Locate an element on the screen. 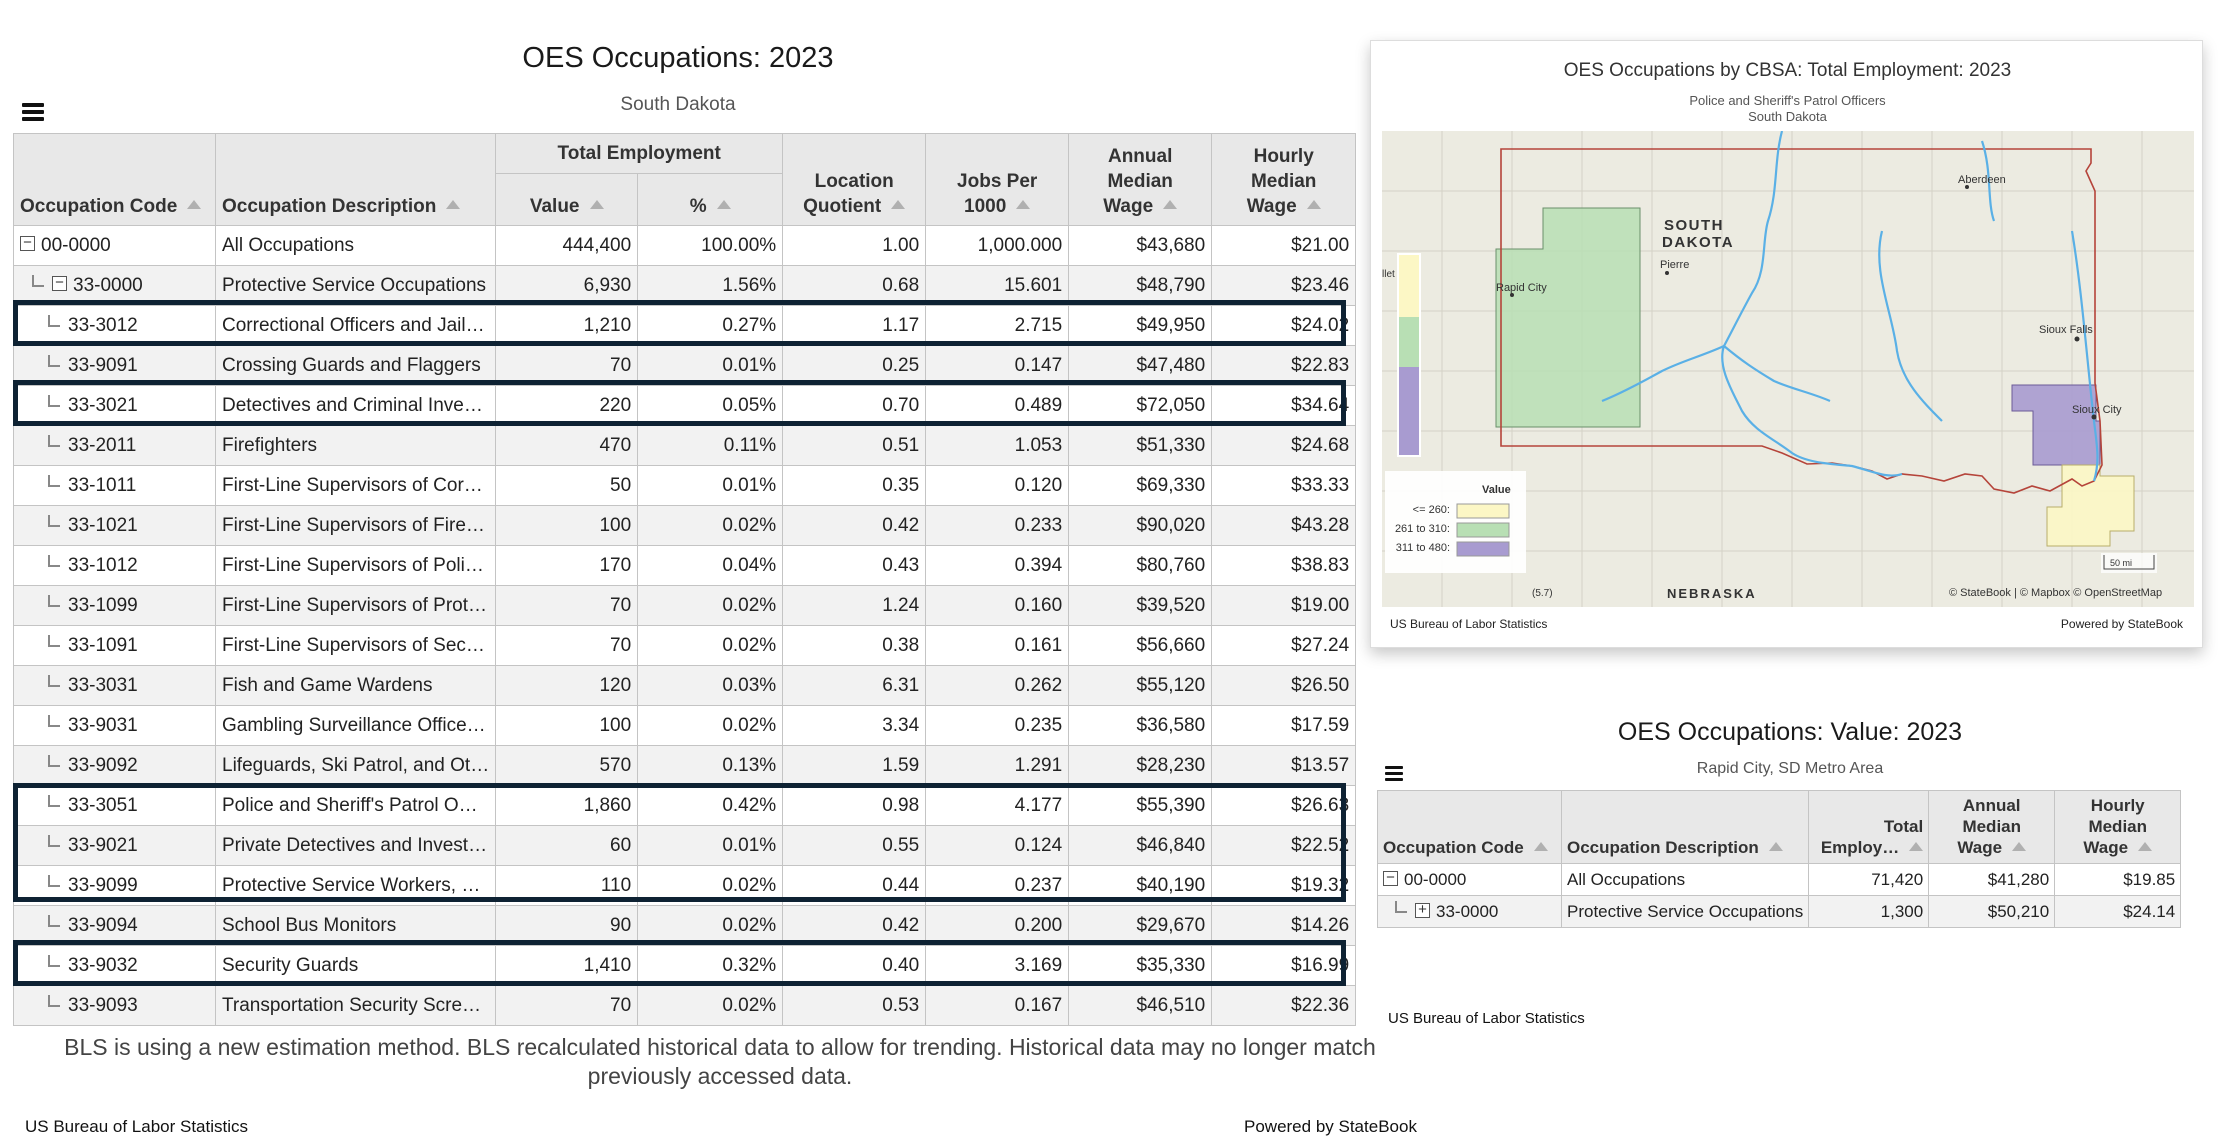 Image resolution: width=2224 pixels, height=1146 pixels. region-rapid-city is located at coordinates (1568, 317).